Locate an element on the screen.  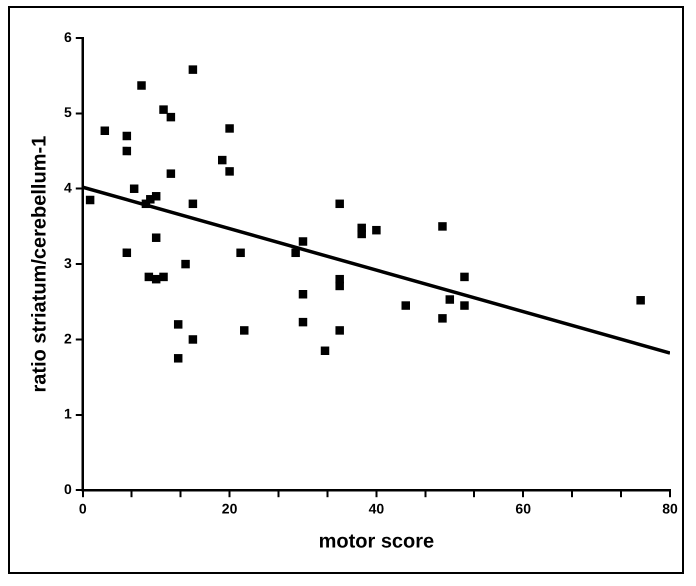
y-tick-label: 5 is located at coordinates (68, 112).